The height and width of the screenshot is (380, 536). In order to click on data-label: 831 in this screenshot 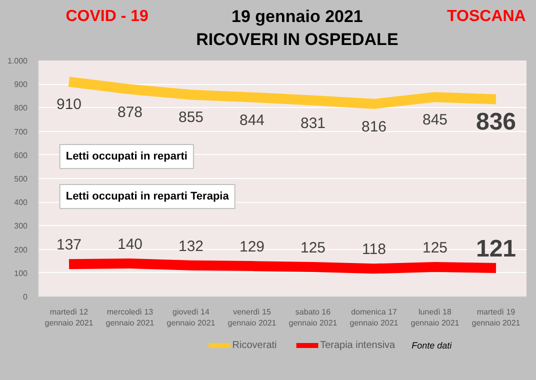, I will do `click(313, 123)`.